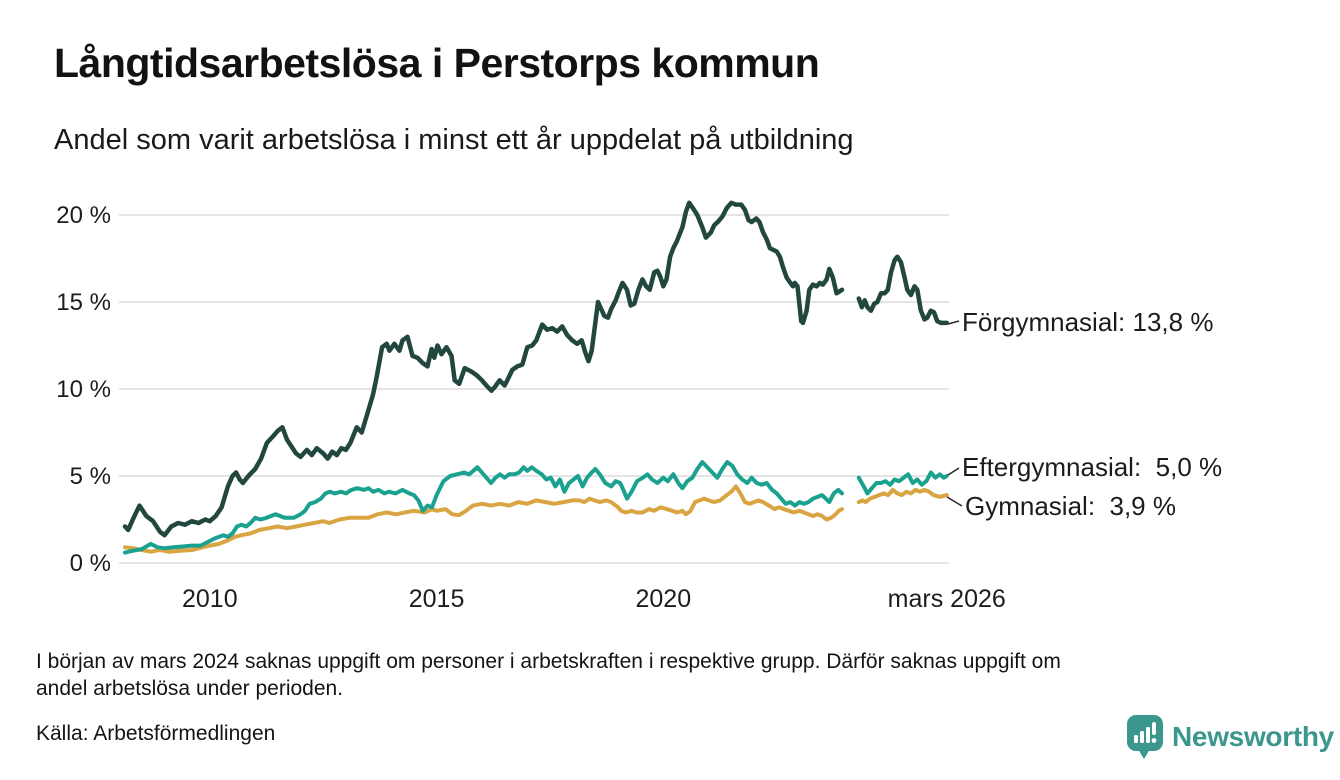 This screenshot has height=780, width=1340. I want to click on label-connector-eftergymnasial, so click(953, 471).